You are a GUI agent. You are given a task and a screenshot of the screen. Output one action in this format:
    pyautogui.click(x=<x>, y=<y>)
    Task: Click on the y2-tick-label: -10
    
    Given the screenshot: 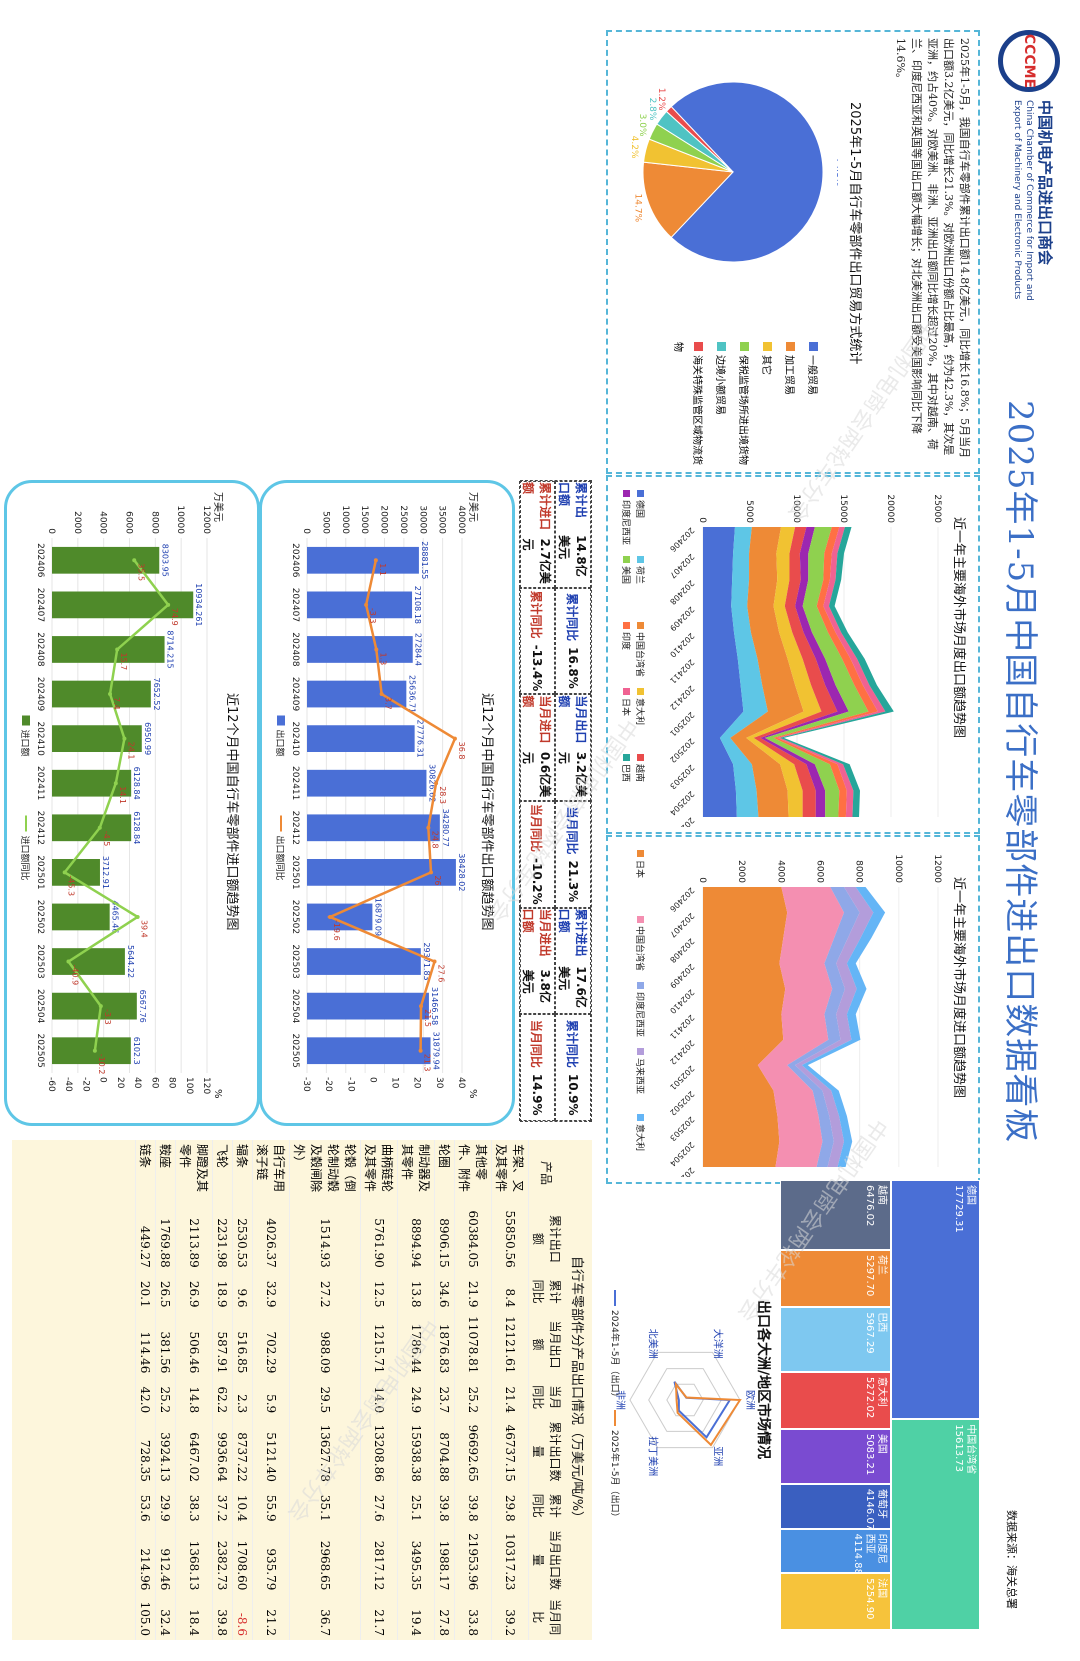 What is the action you would take?
    pyautogui.click(x=350, y=1084)
    